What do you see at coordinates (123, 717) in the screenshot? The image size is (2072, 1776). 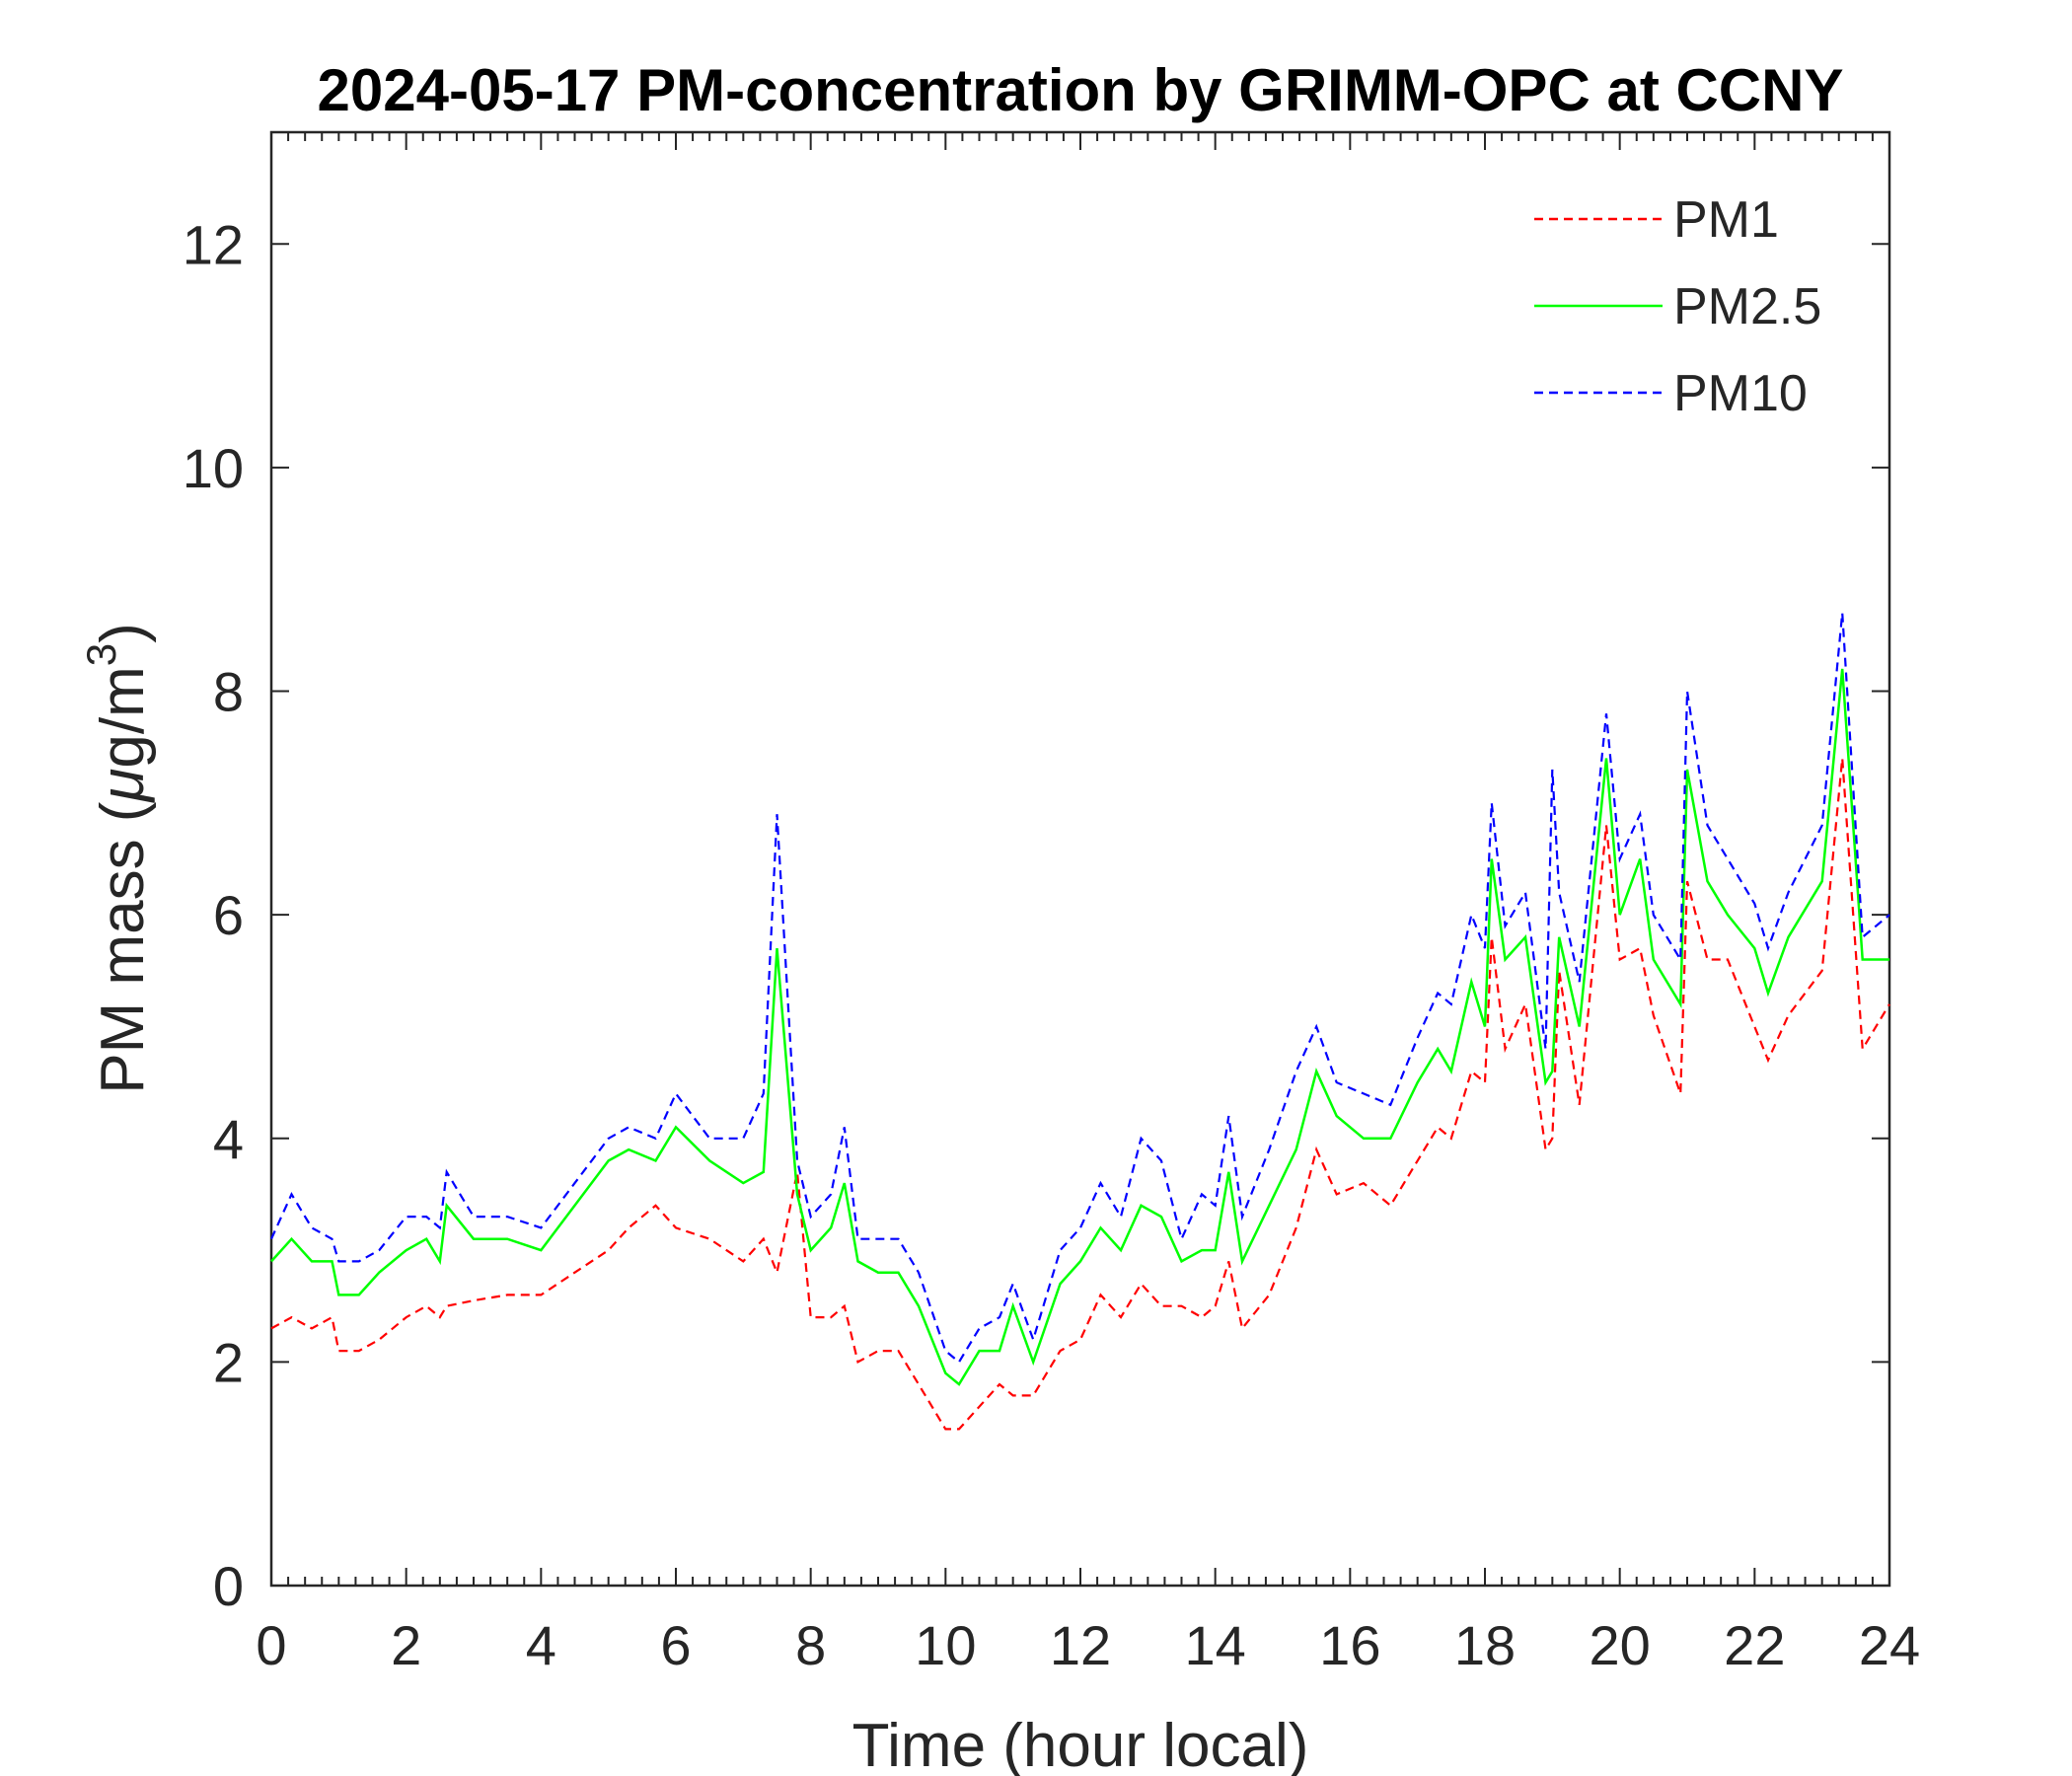 I see `y-label-unit: g/m` at bounding box center [123, 717].